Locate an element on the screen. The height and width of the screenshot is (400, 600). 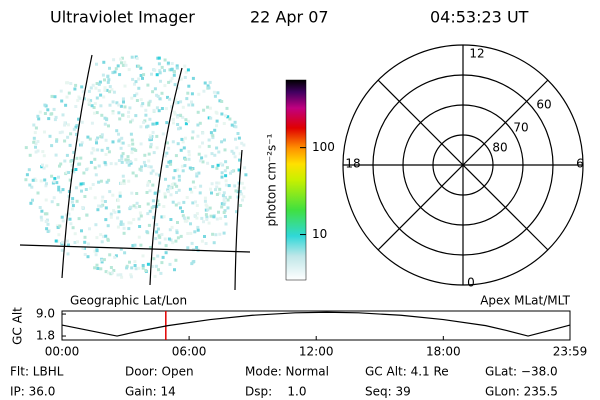
left-label: Geographic Lat/Lon is located at coordinates (128, 301).